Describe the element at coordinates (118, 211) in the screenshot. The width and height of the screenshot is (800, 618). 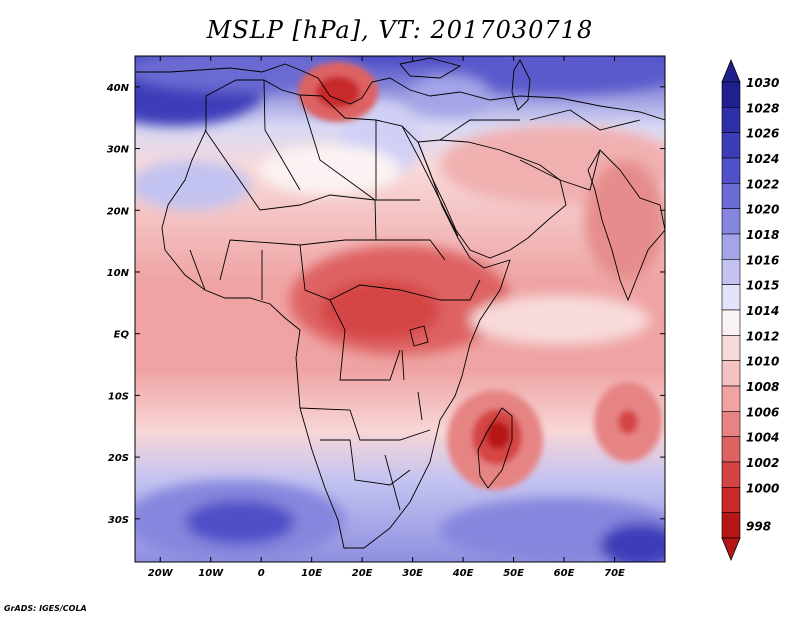
I see `y-tick-label: 20N` at that location.